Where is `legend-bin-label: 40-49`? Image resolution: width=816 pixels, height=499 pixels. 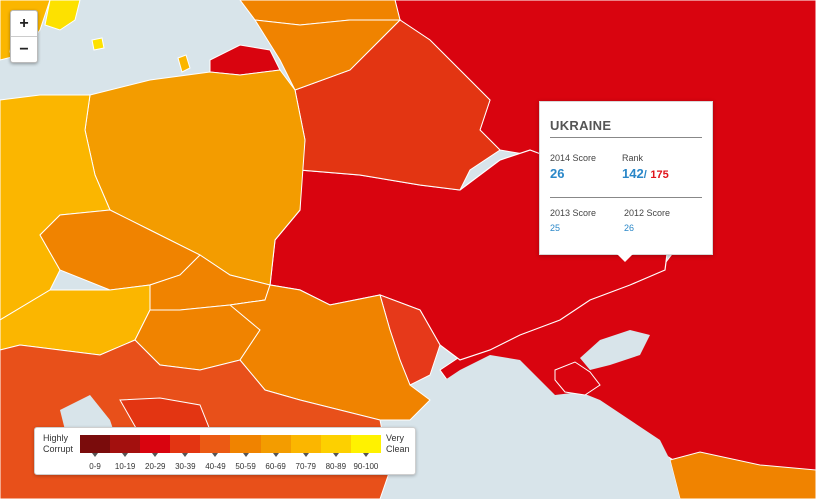 legend-bin-label: 40-49 is located at coordinates (215, 466).